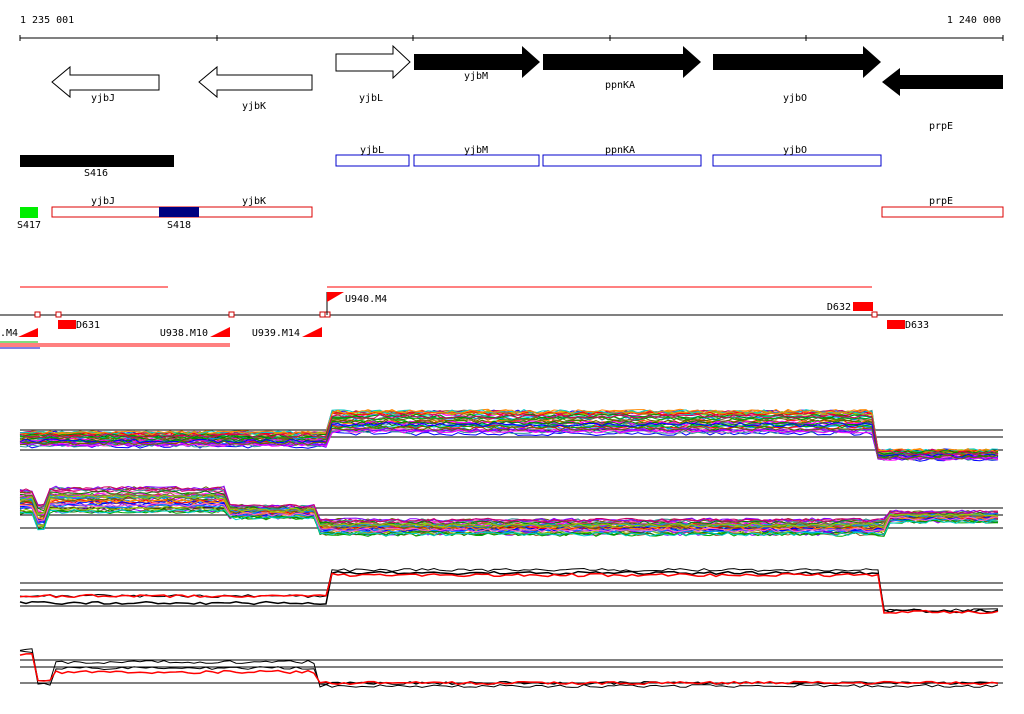 Image resolution: width=1024 pixels, height=714 pixels. What do you see at coordinates (276, 333) in the screenshot?
I see `upshift-label: U939.M14` at bounding box center [276, 333].